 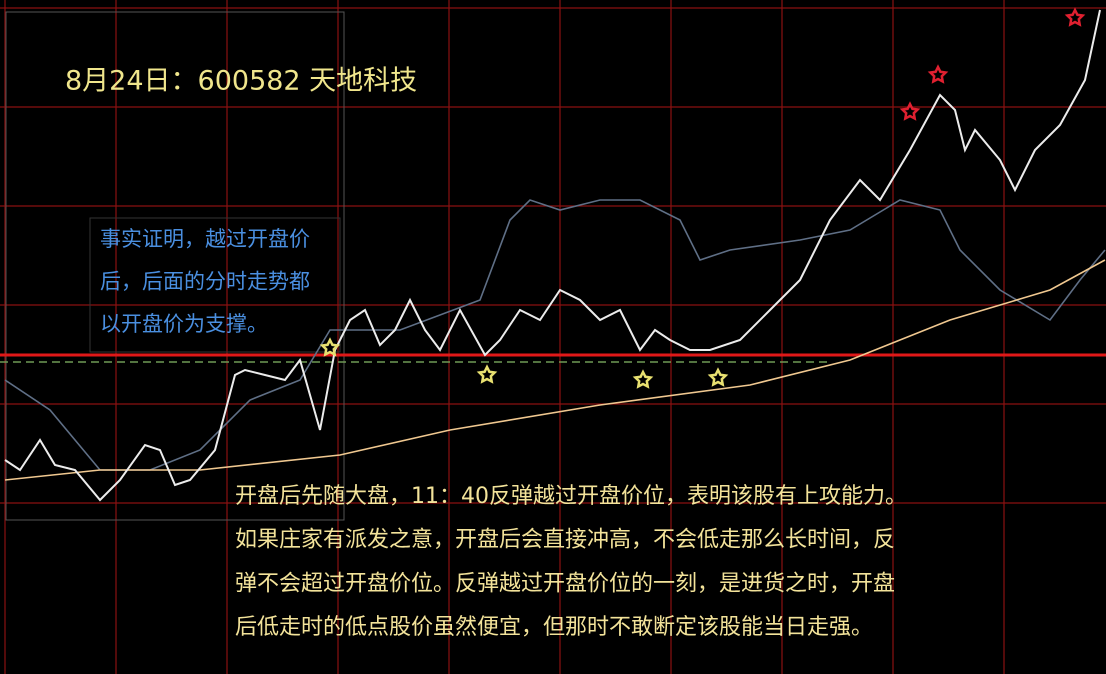 What do you see at coordinates (205, 282) in the screenshot?
I see `annotation: 后，后面的分时走势都` at bounding box center [205, 282].